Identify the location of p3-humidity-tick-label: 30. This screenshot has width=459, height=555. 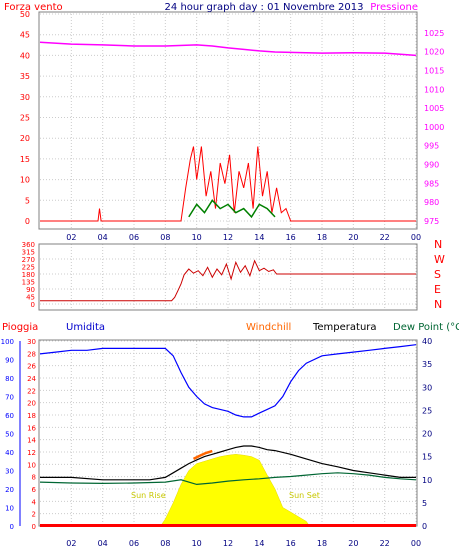
(9, 472).